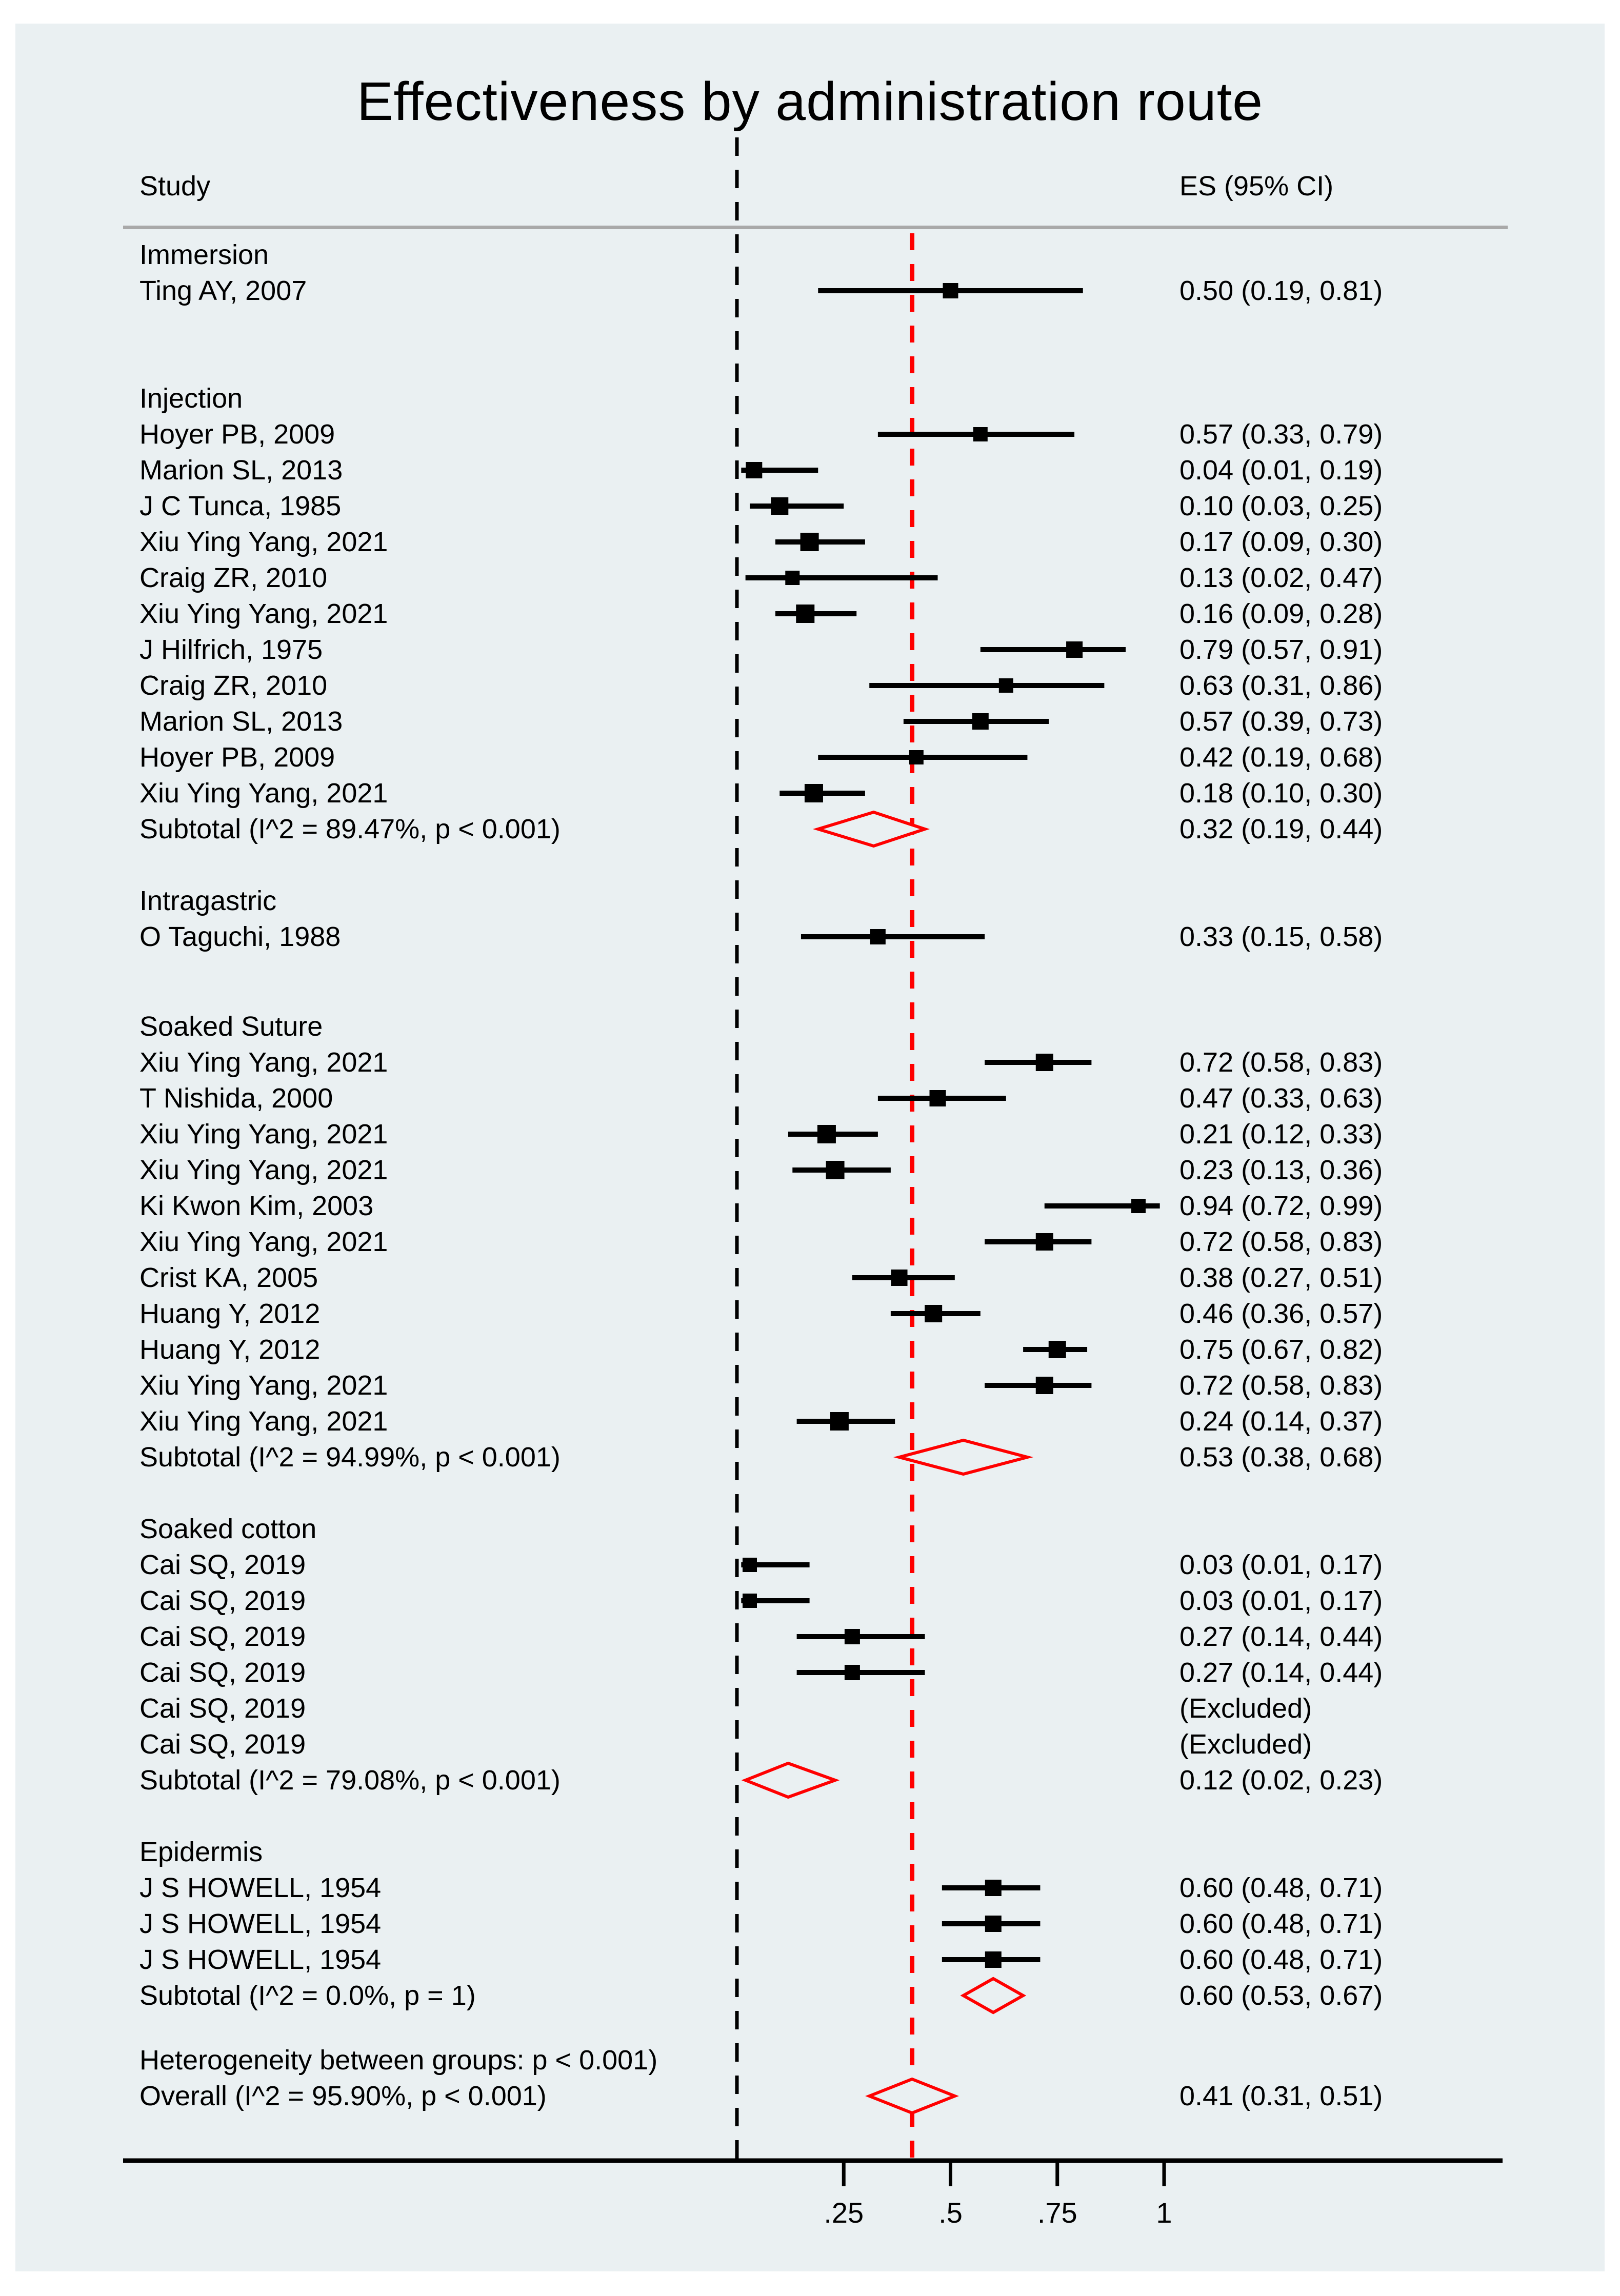  I want to click on summary-label: Subtotal (I^2 = 89.47%, p < 0.001), so click(350, 829).